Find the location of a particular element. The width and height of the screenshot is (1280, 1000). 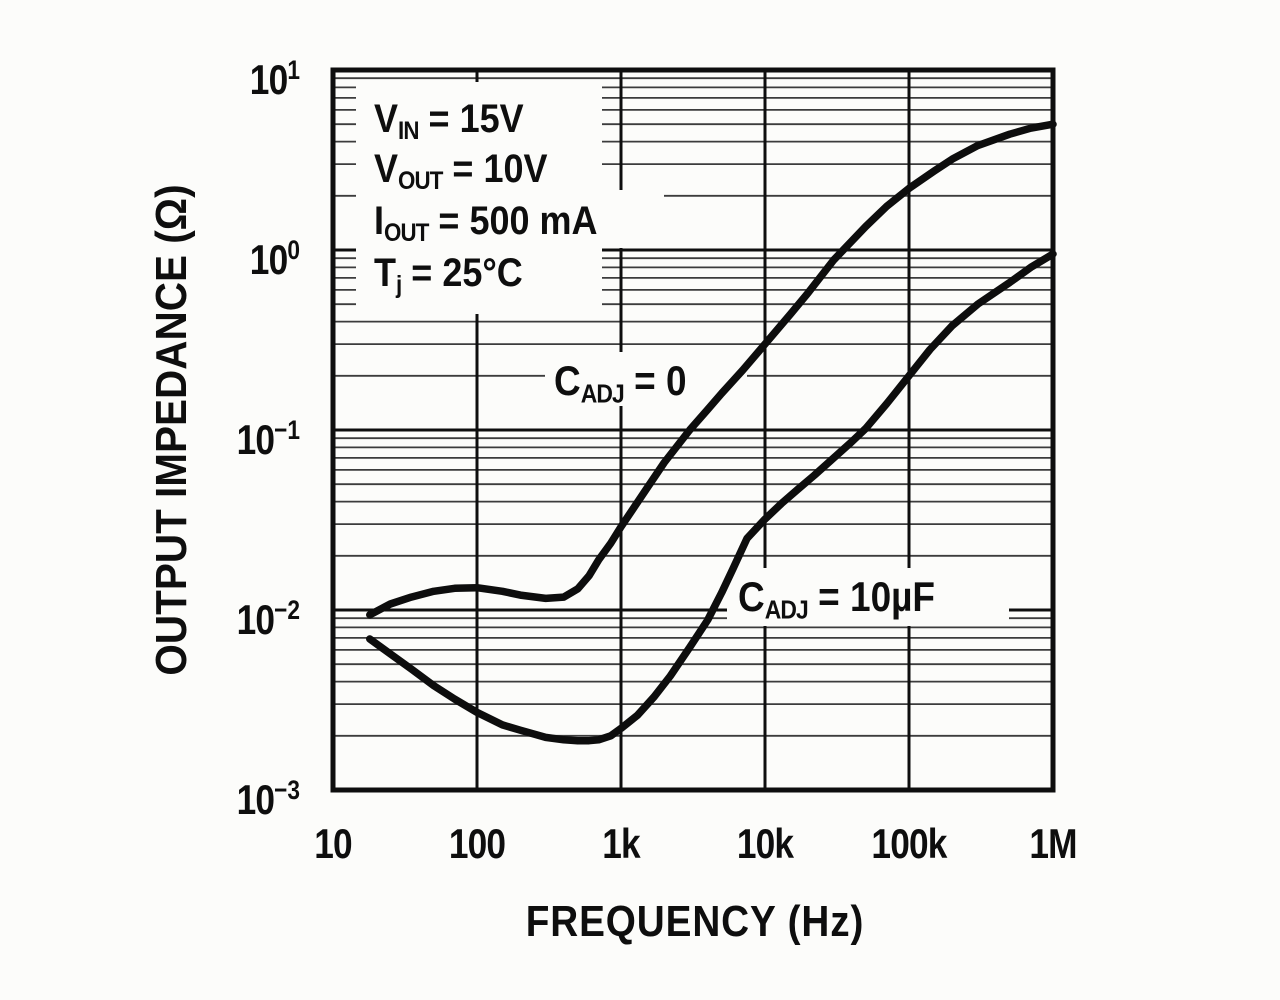

y-tick-label: 10⁻¹ is located at coordinates (268, 439).